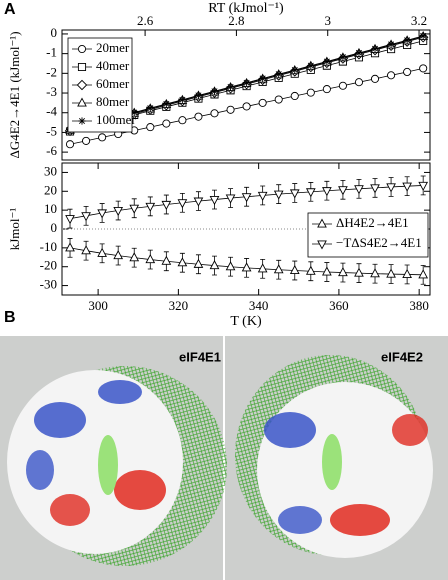  I want to click on y-tick-label: 30, so click(50, 170).